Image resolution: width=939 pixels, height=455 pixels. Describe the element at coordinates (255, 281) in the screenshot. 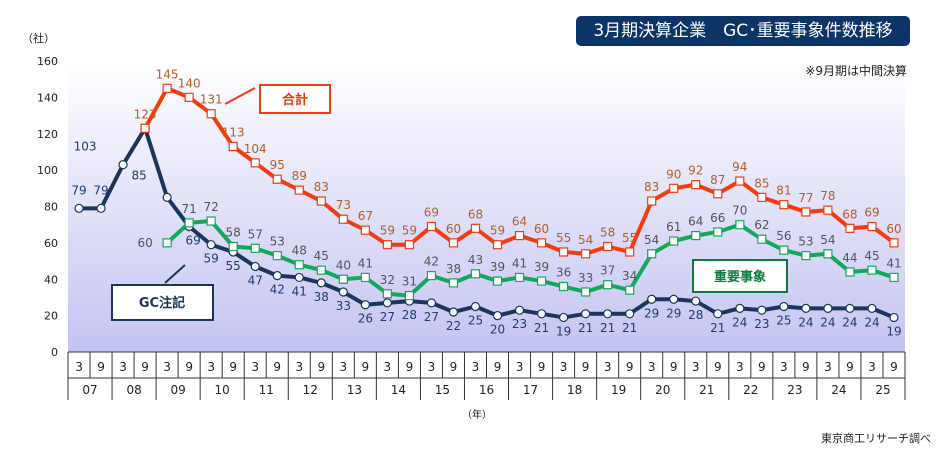

I see `data-label: 47` at that location.